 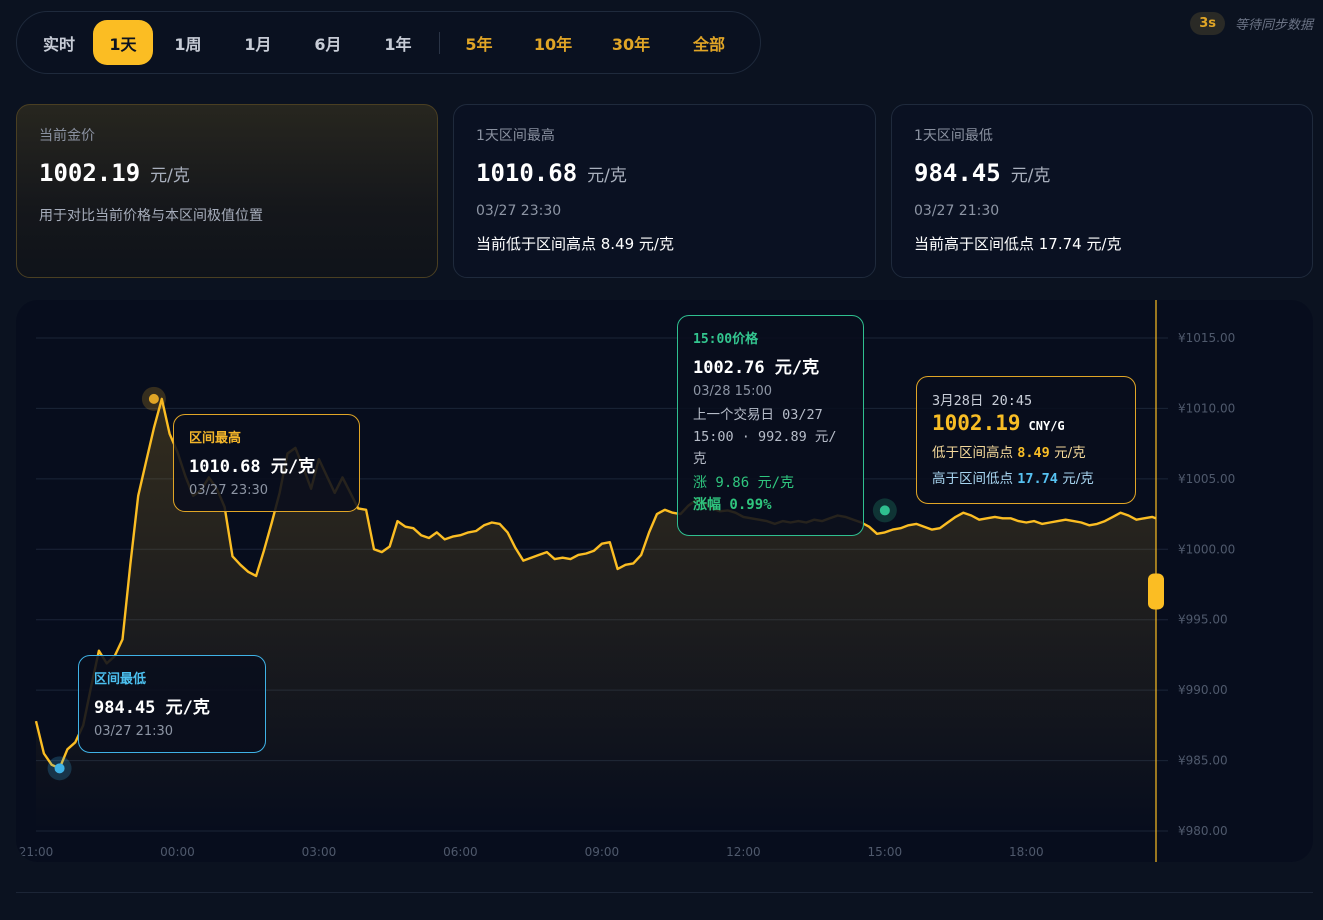 I want to click on card-label: 1天区间最高, so click(x=515, y=136).